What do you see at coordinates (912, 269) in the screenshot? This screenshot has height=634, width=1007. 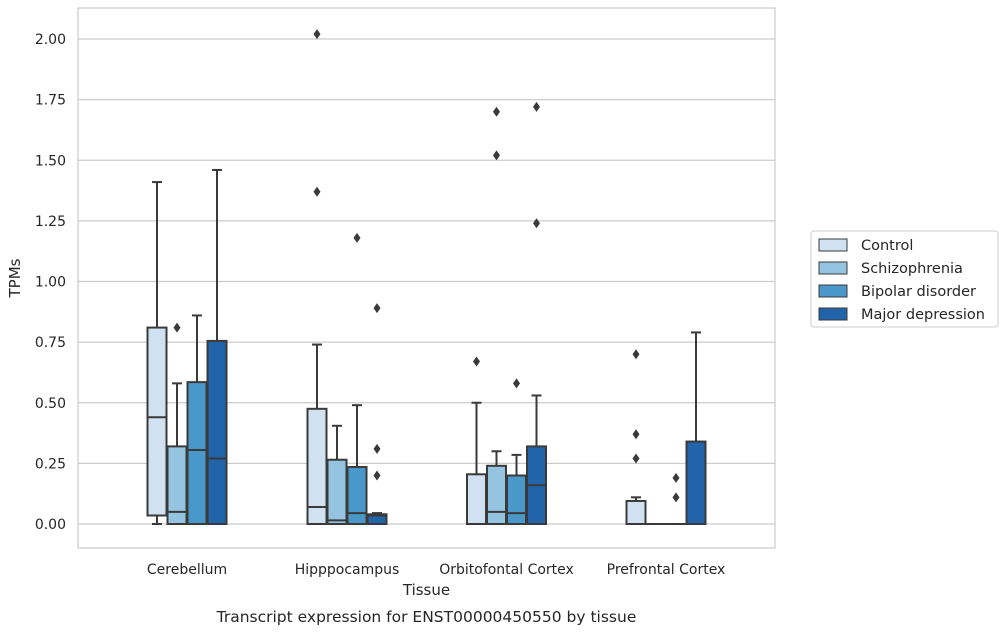 I see `legend-label: Schizophrenia` at bounding box center [912, 269].